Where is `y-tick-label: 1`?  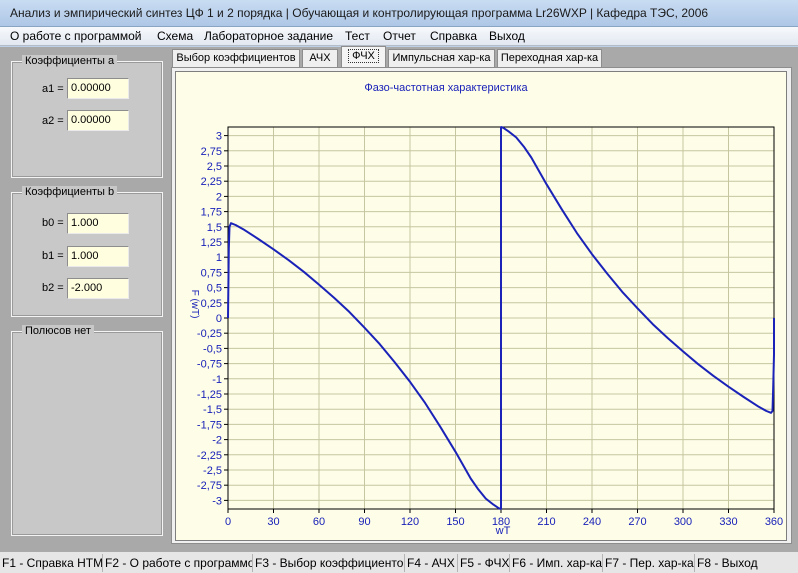
y-tick-label: 1 is located at coordinates (219, 258).